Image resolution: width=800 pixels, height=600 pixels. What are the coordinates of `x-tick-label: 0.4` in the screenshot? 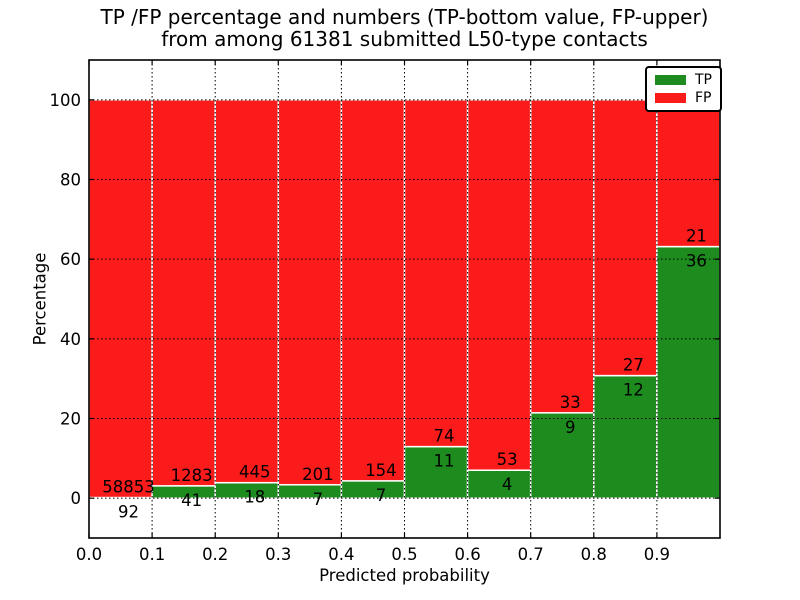 It's located at (341, 554).